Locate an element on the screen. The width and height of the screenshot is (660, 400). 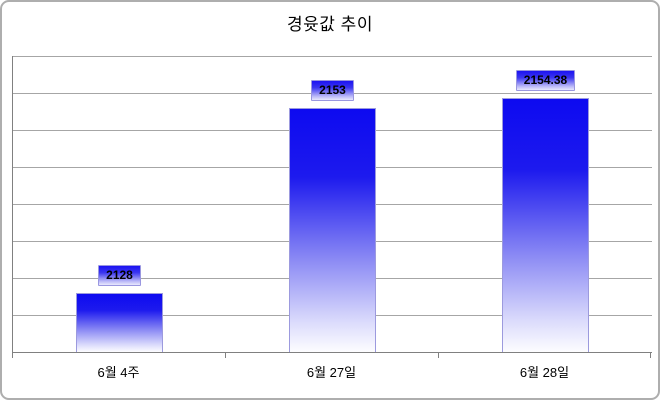
bar-value-label: 2154.38 is located at coordinates (545, 80).